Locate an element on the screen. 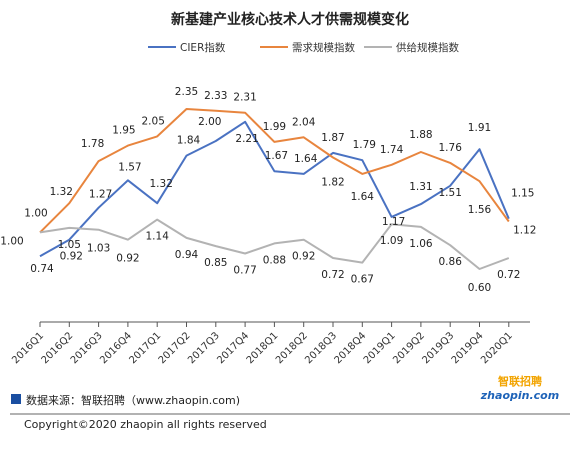 The height and width of the screenshot is (453, 580). data-label-s1-p13: 1.88 is located at coordinates (420, 135).